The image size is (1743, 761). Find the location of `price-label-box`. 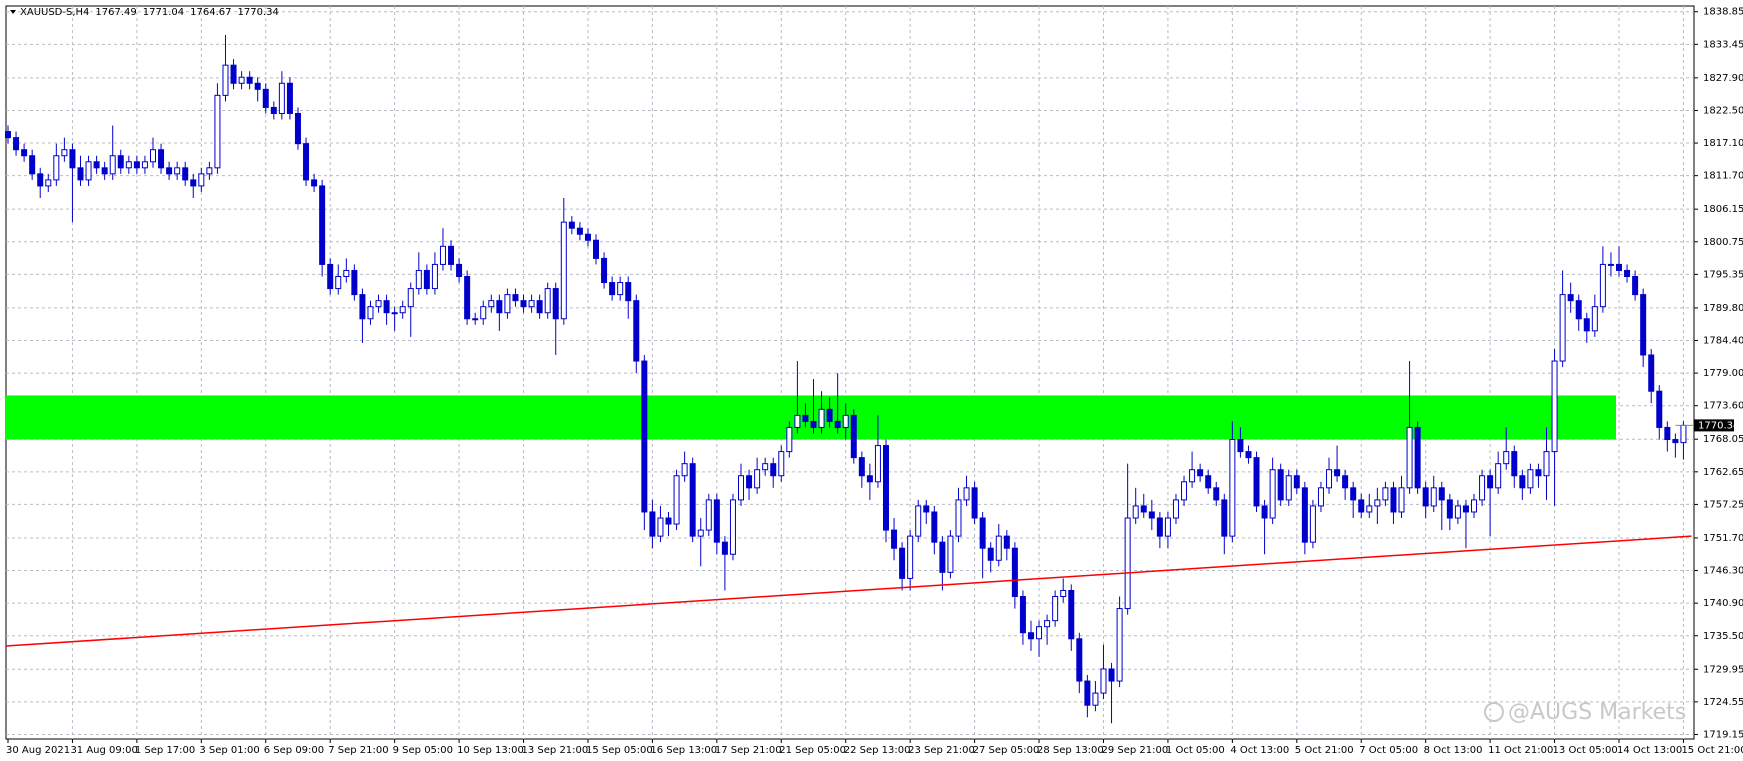

price-label-box is located at coordinates (1714, 425).